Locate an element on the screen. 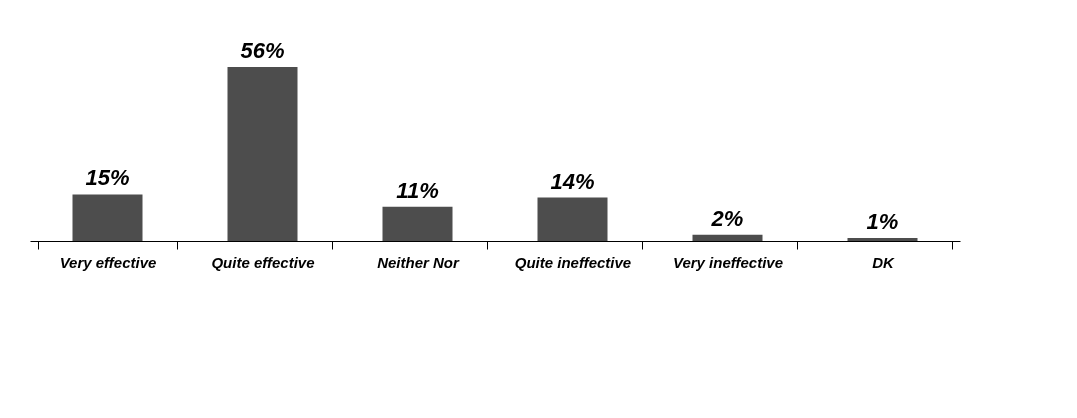  x-tick-label: Quite effective is located at coordinates (263, 262).